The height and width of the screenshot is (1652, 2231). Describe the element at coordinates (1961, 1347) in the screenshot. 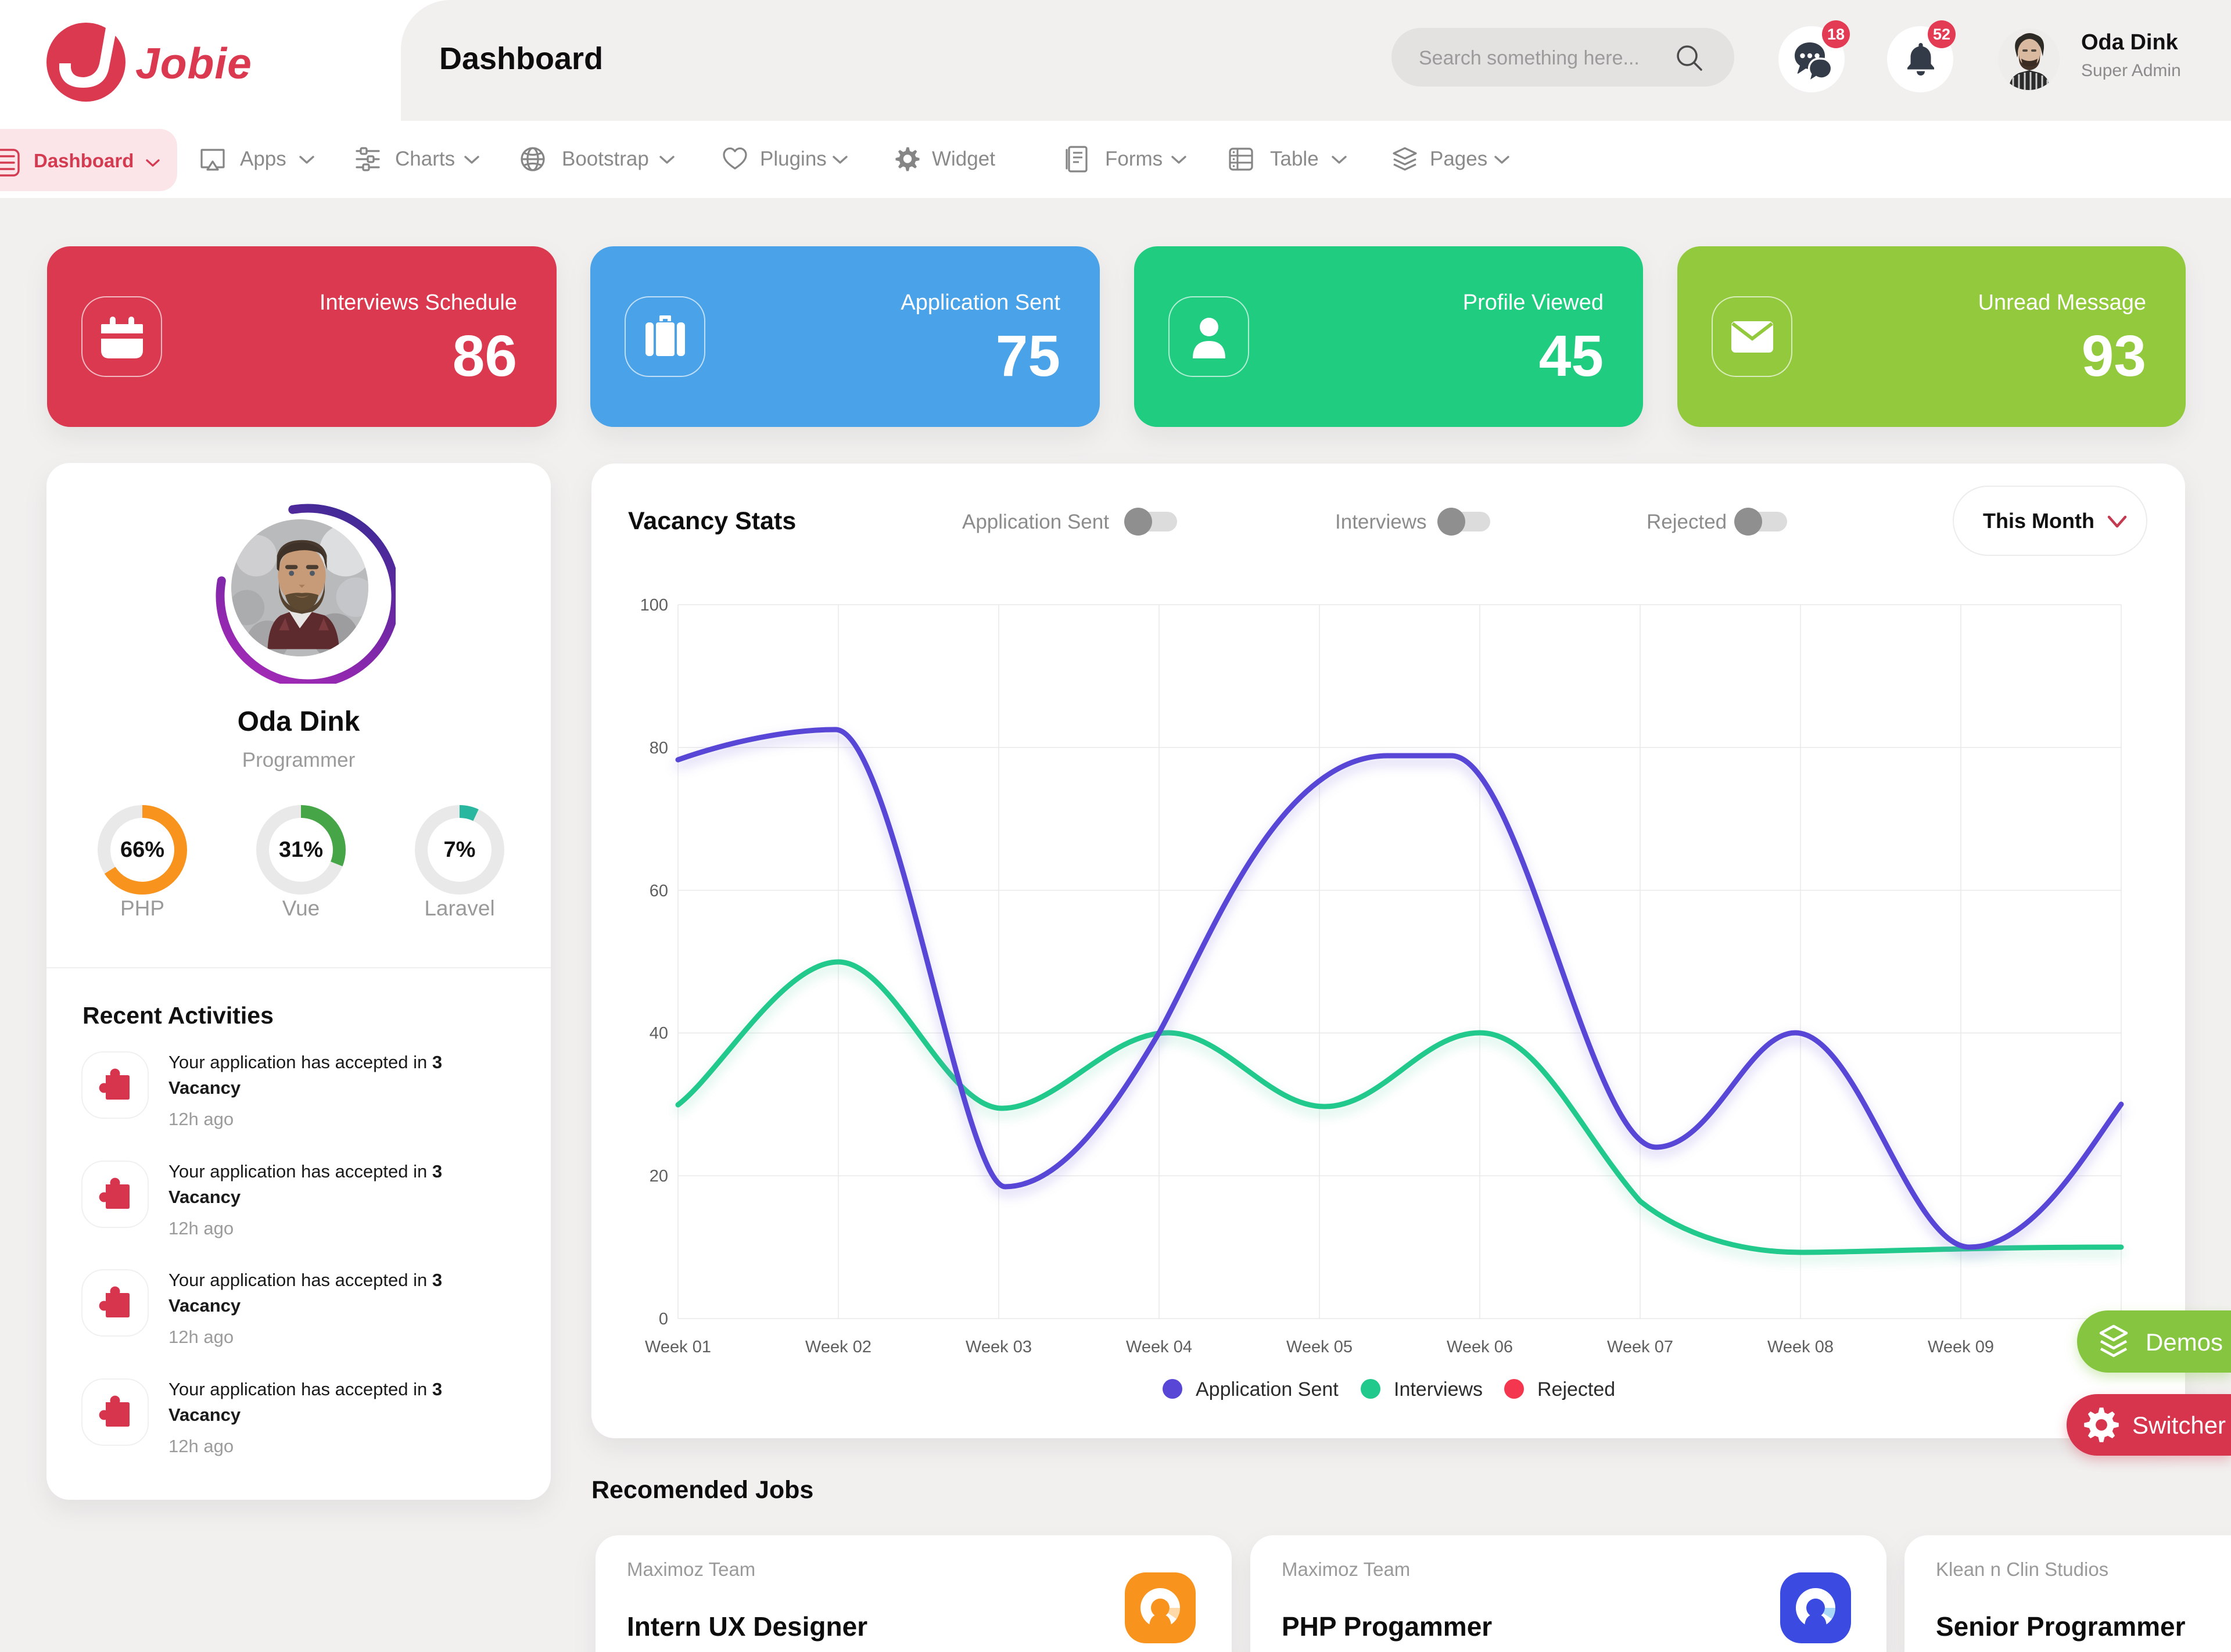

I see `svg-text: Week 09` at that location.